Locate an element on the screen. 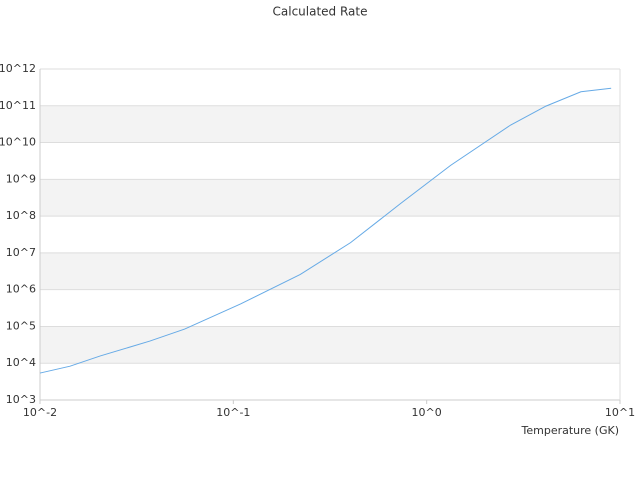  y-tick-label: 10^5 is located at coordinates (21, 325).